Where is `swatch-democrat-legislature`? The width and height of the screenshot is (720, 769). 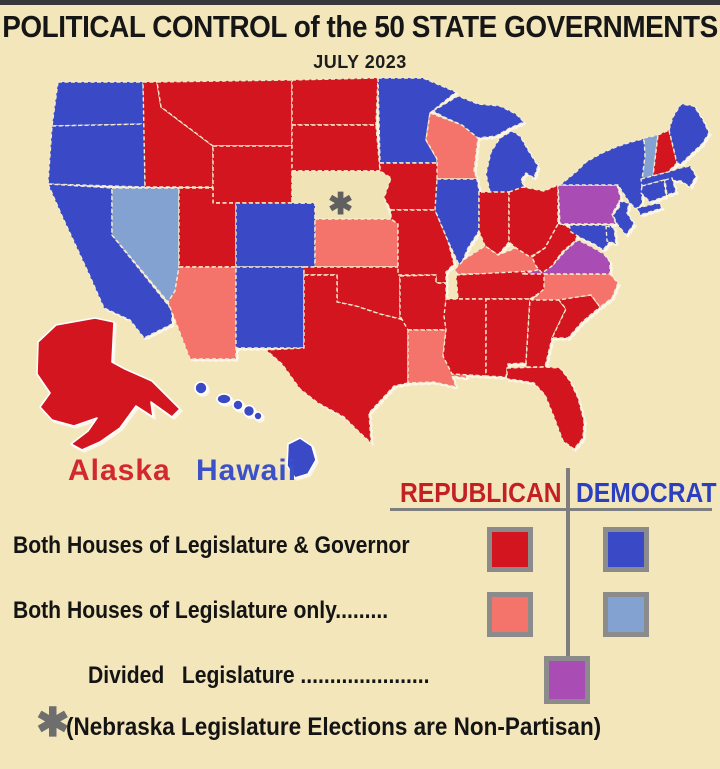 swatch-democrat-legislature is located at coordinates (626, 614).